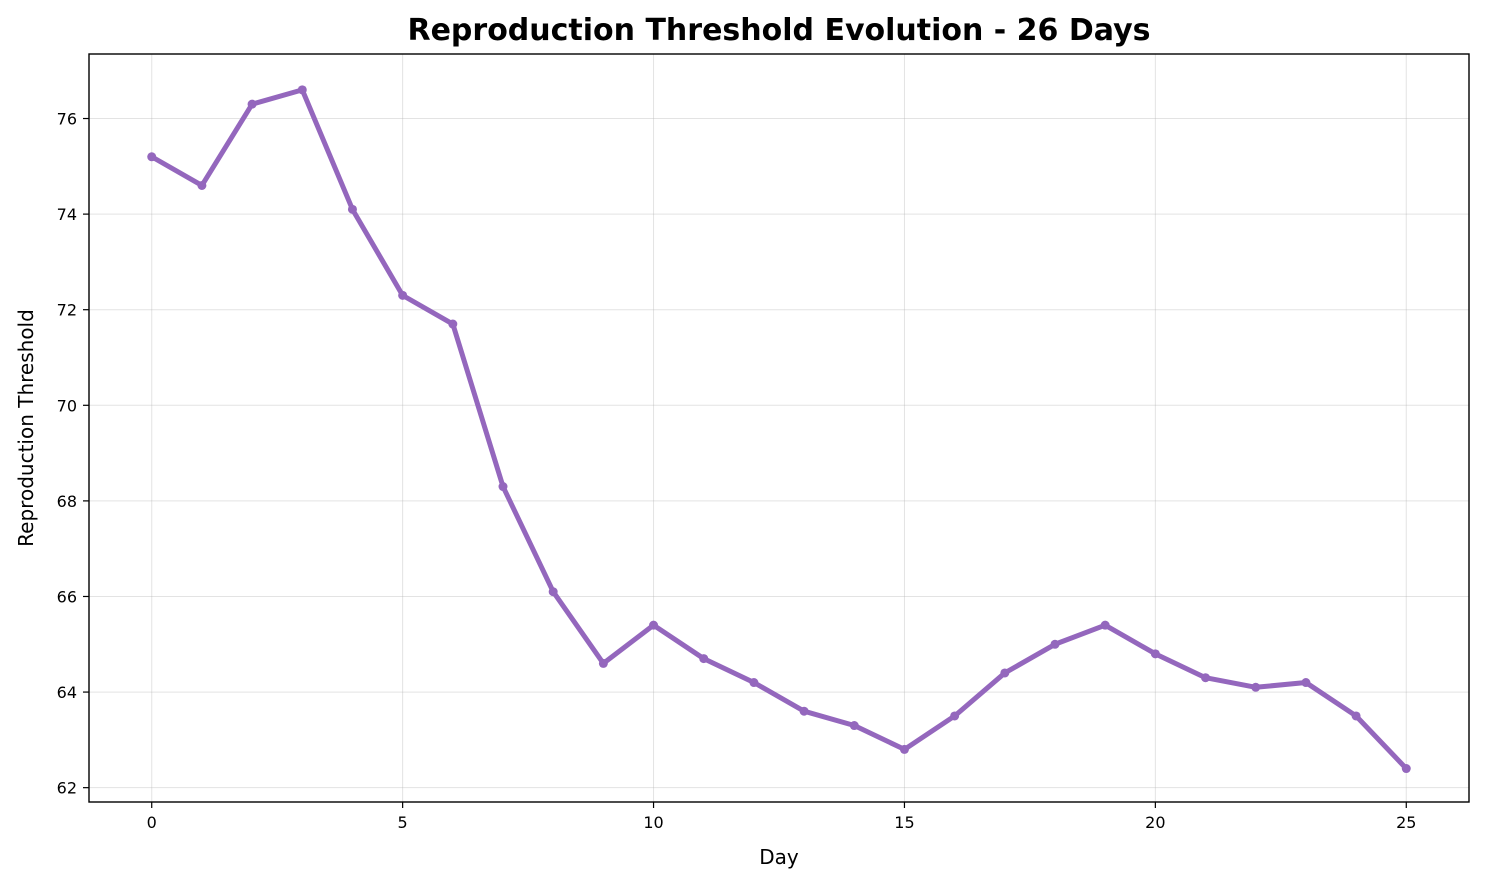 Image resolution: width=1485 pixels, height=885 pixels. What do you see at coordinates (67, 214) in the screenshot?
I see `y-tick-label: 74` at bounding box center [67, 214].